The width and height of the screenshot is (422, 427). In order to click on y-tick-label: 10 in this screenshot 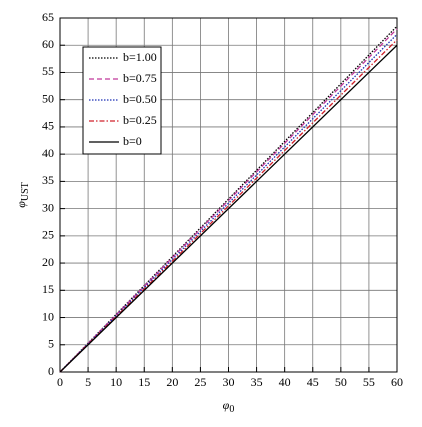, I will do `click(48, 316)`.